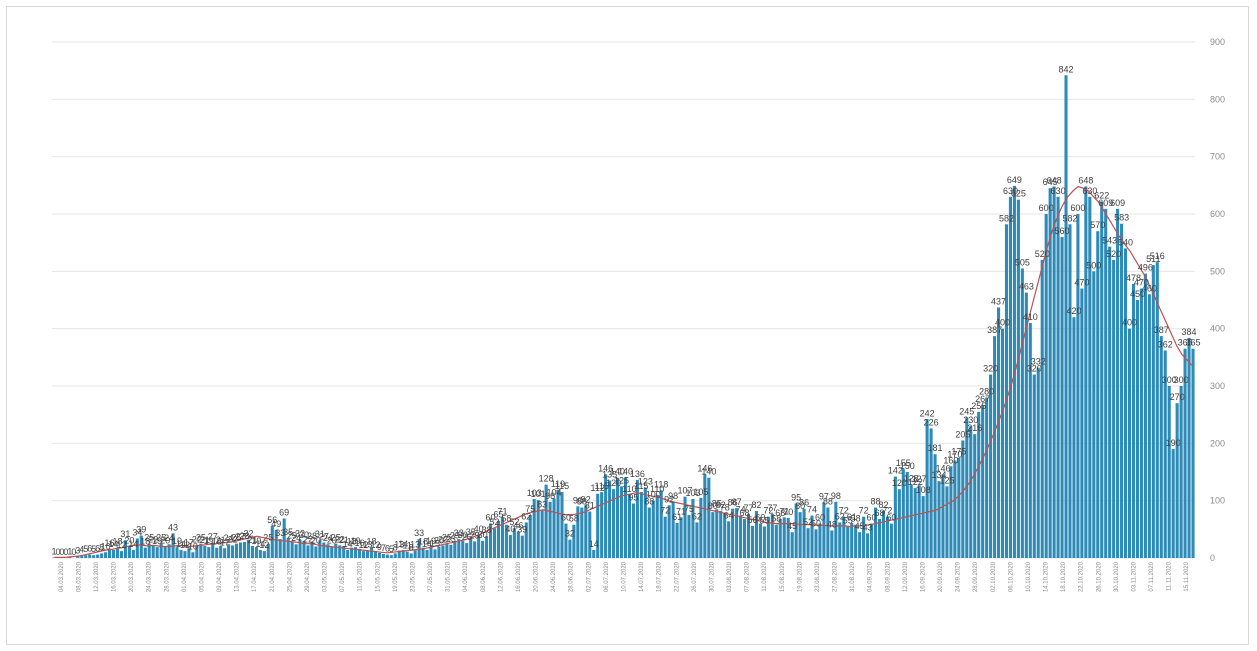 This screenshot has width=1257, height=651. Describe the element at coordinates (467, 537) in the screenshot. I see `data-label: 26` at that location.